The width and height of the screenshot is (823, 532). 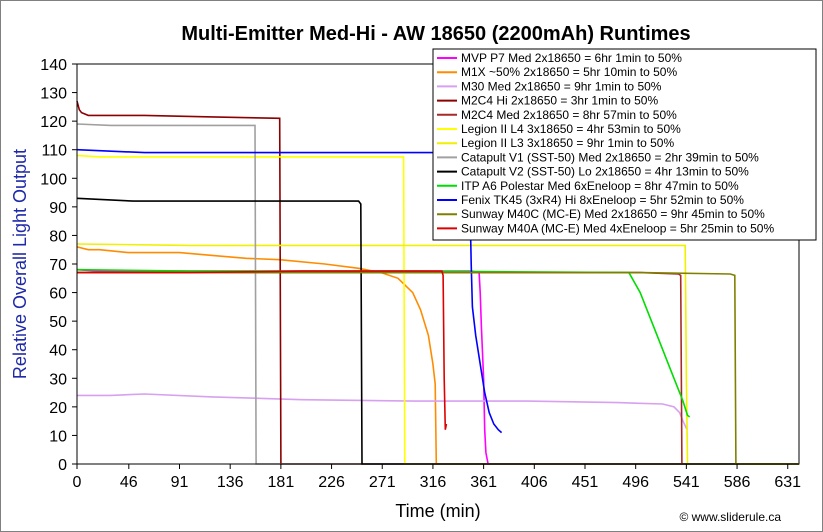 I want to click on y-axis-label: Relative Overall Light Output, so click(x=20, y=264).